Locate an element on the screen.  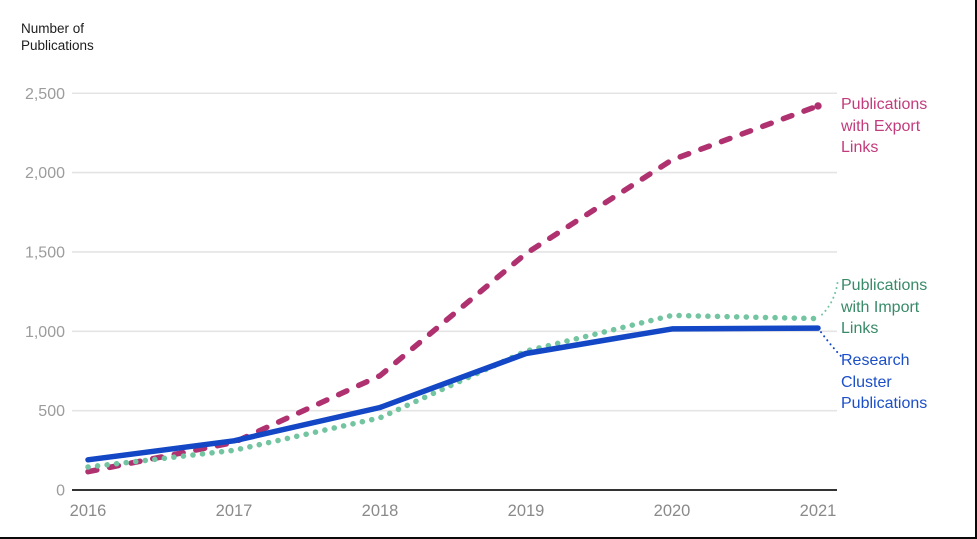
y-tick-label-1000: 1,000 is located at coordinates (45, 332).